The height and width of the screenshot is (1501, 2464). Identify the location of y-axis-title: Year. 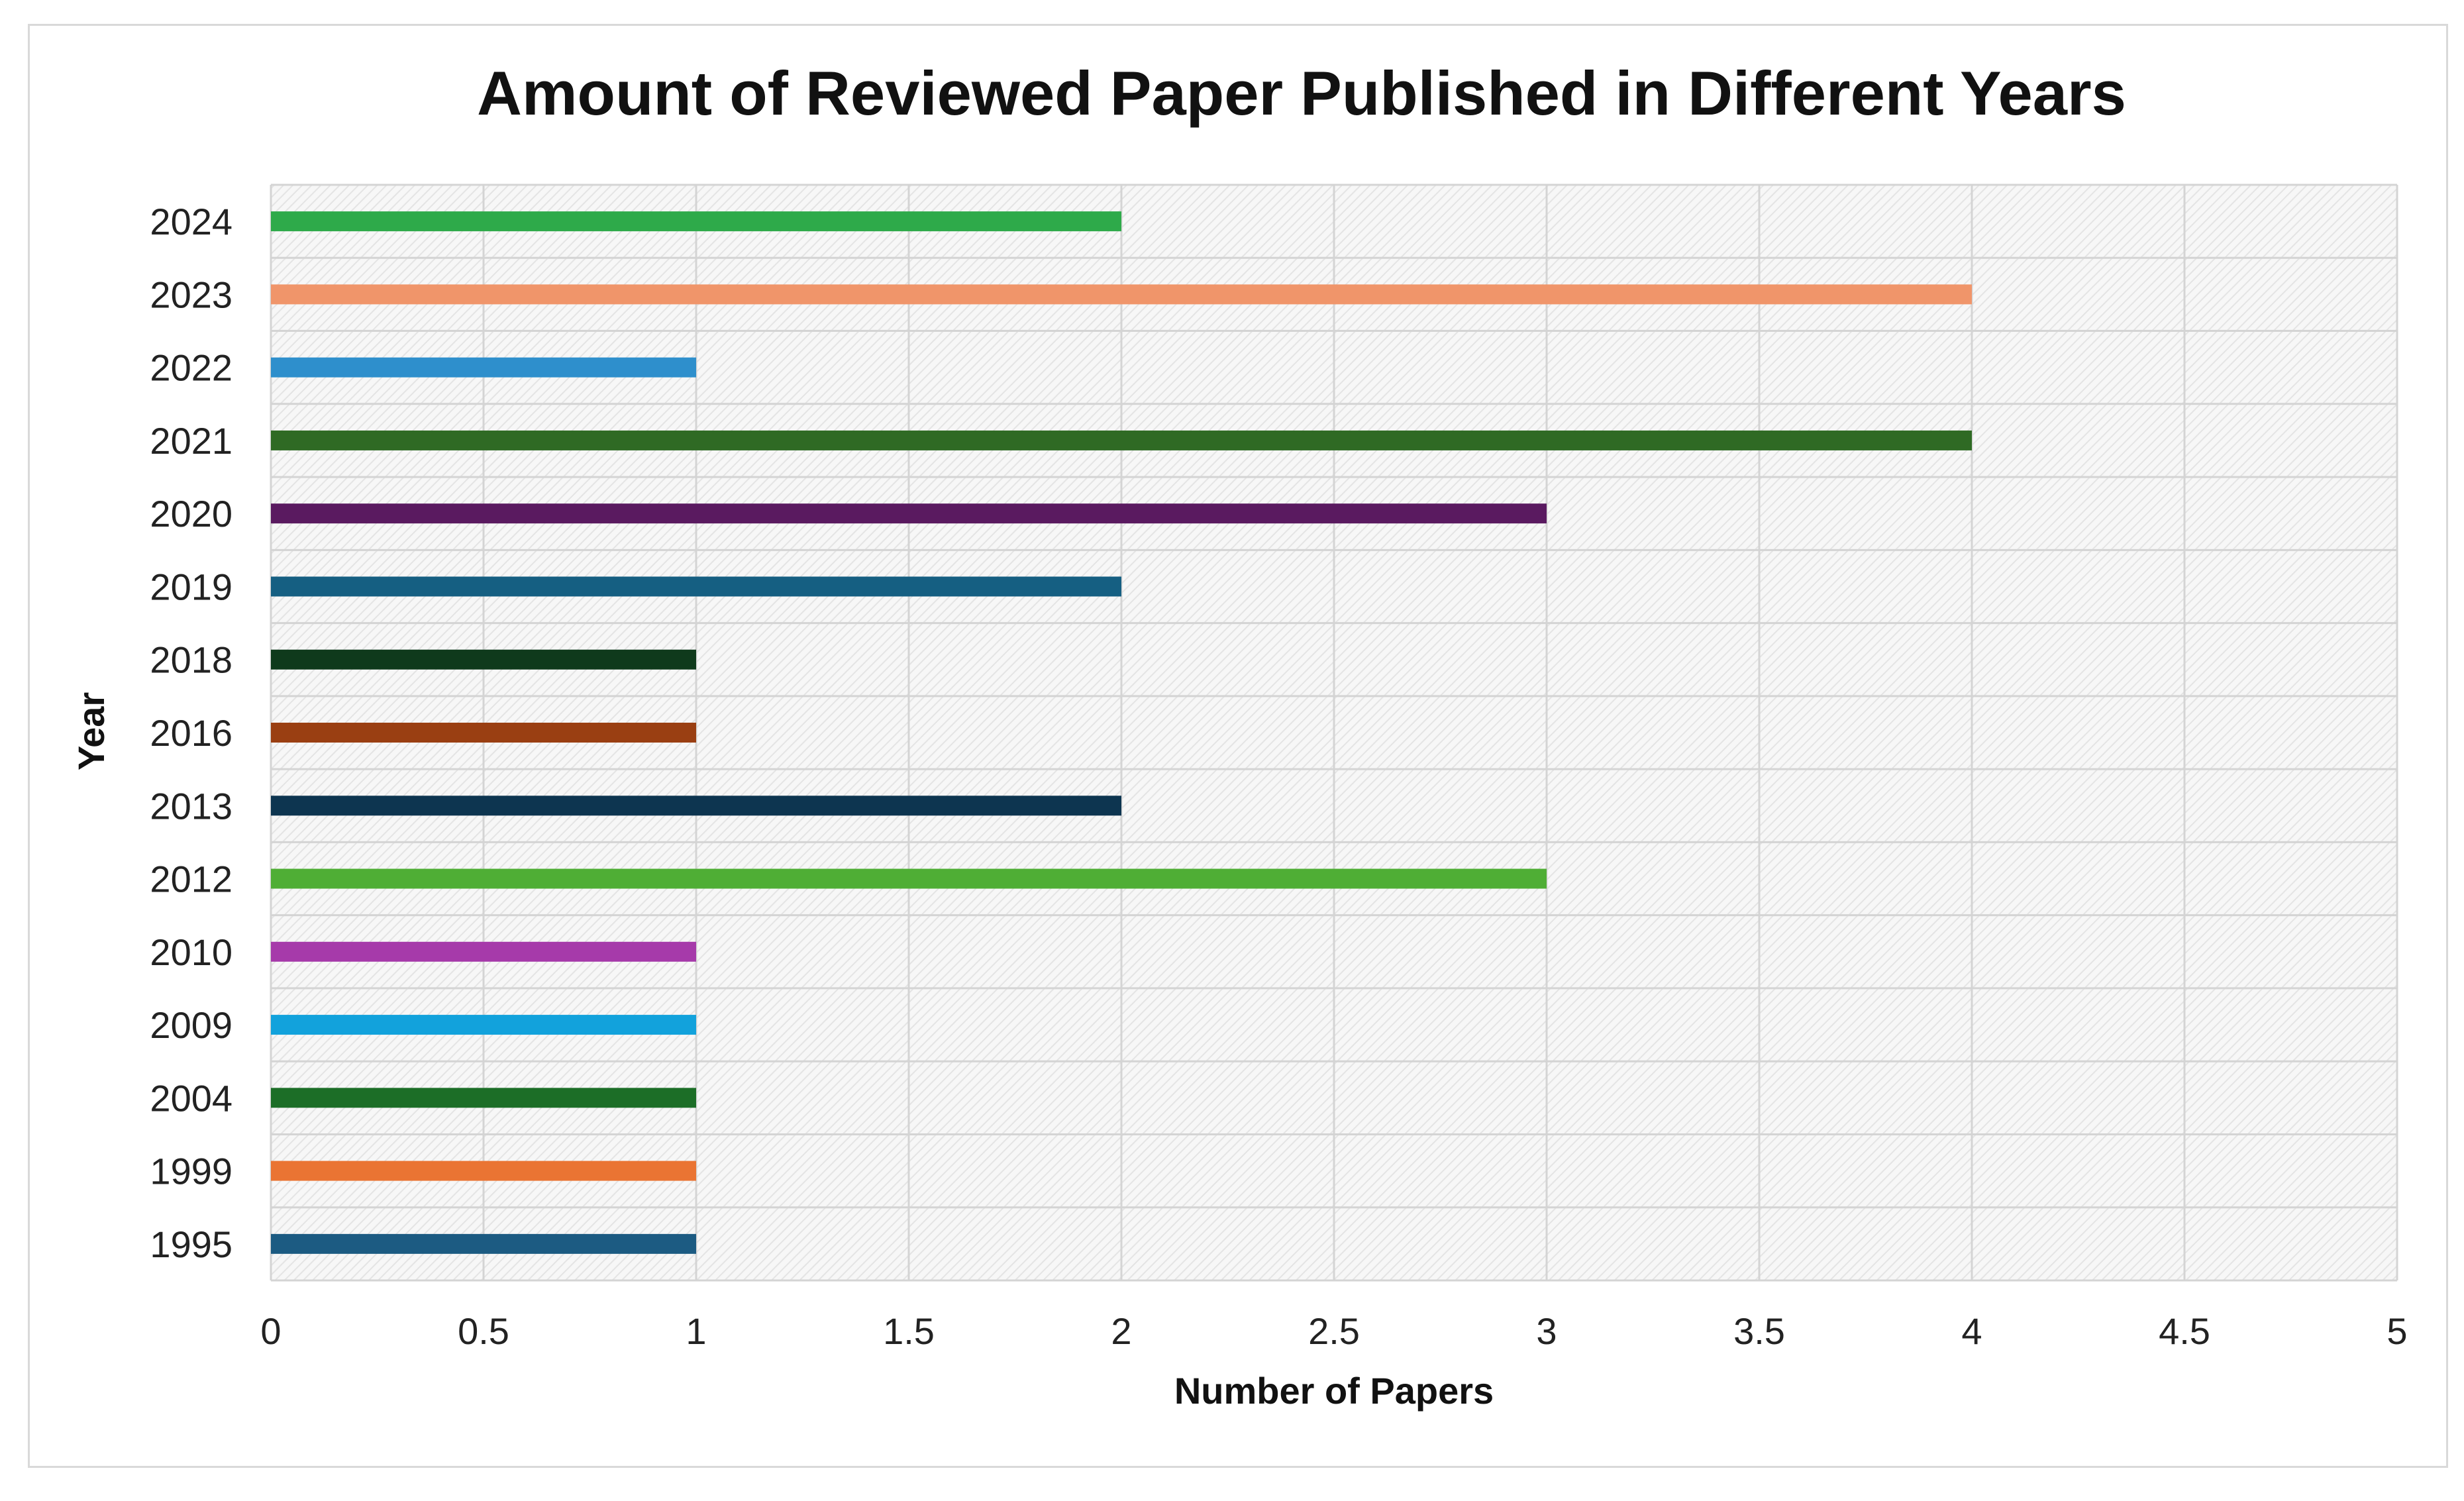
(91, 731).